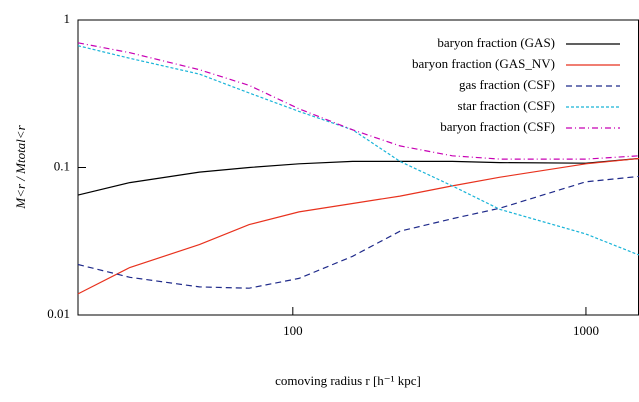 This screenshot has width=639, height=402. I want to click on x-tick-label: 100, so click(293, 330).